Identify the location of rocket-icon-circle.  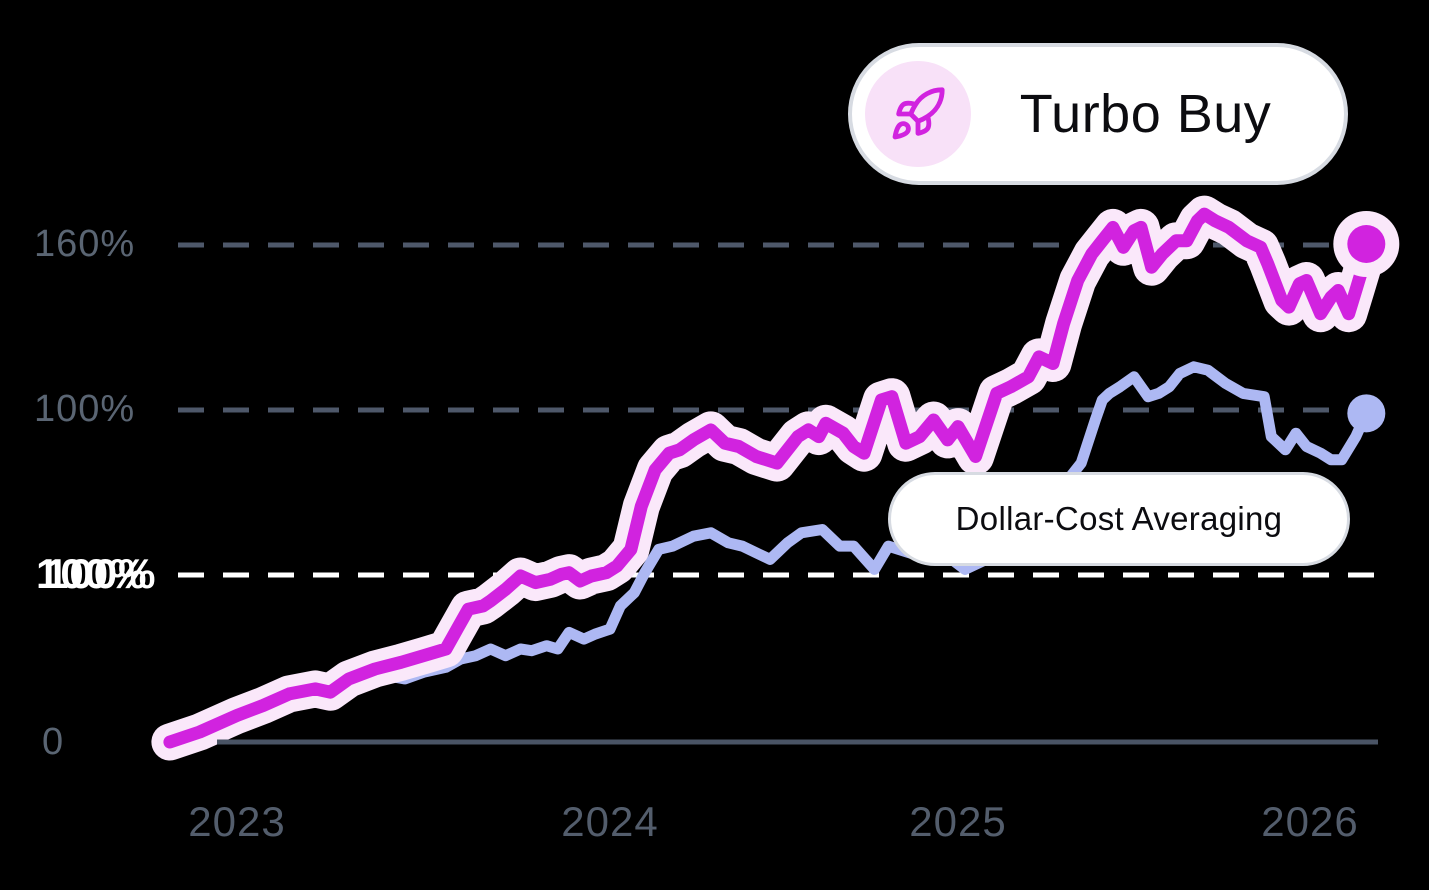
(918, 114).